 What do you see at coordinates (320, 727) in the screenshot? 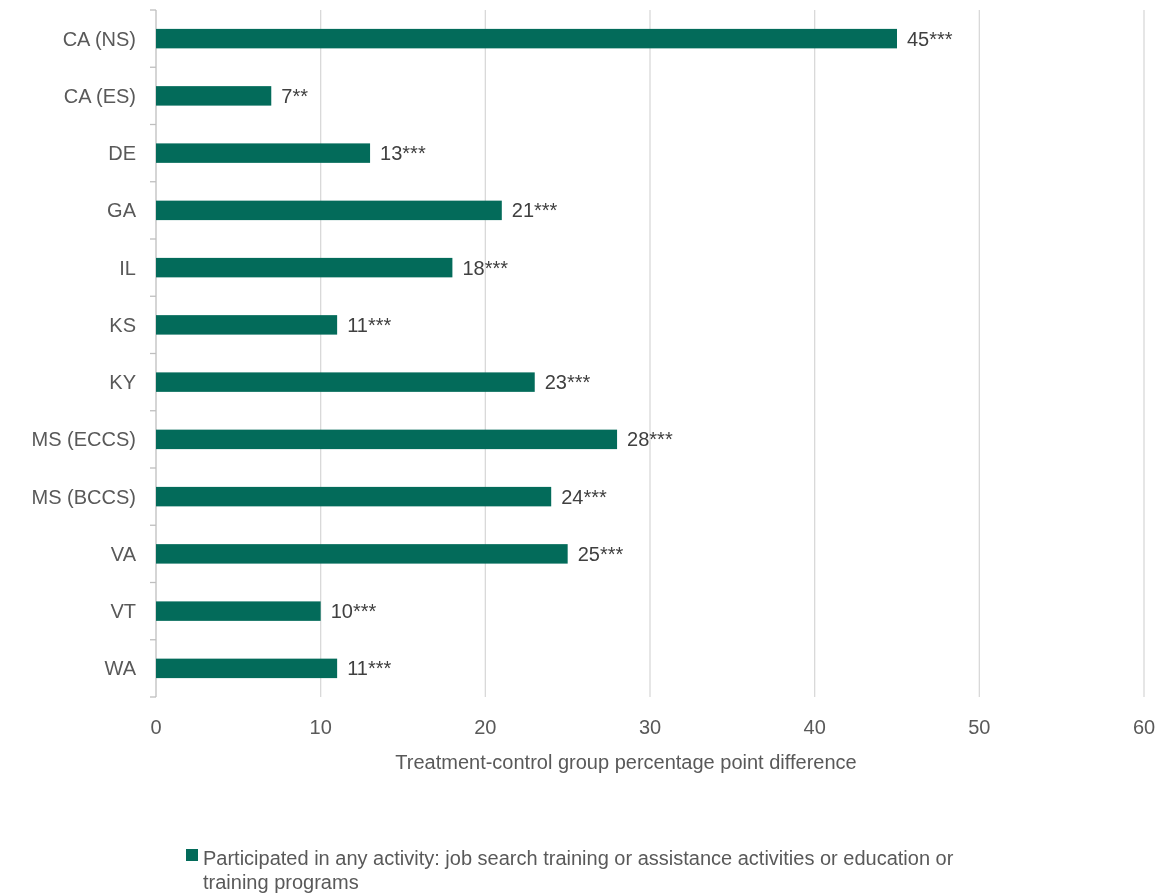
I see `x-tick-label: 10` at bounding box center [320, 727].